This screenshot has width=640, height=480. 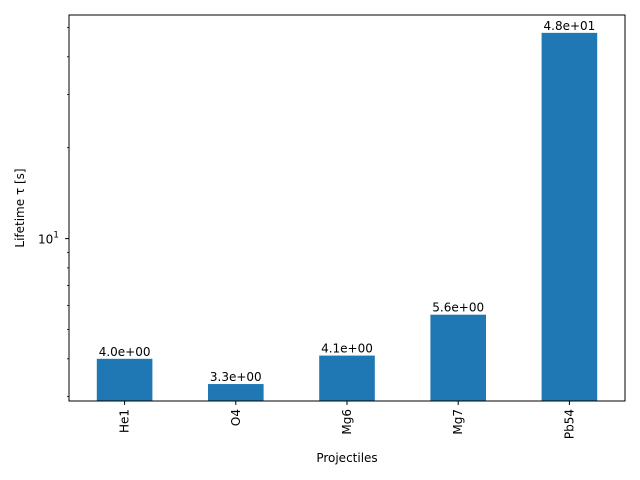 I want to click on bar-pb54, so click(x=569, y=216).